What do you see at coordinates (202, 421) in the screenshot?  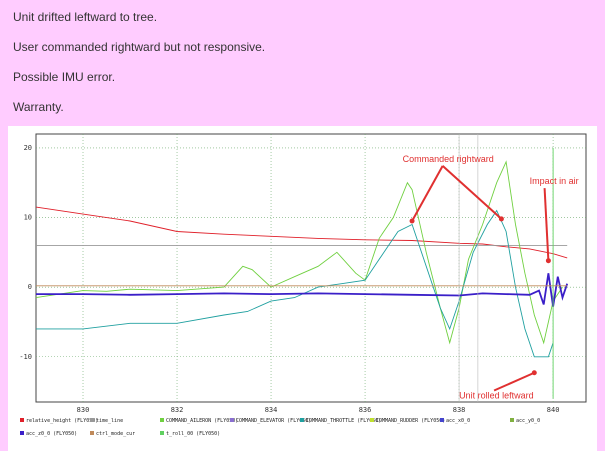 I see `legend-label: COMMAND_AILERON (FLY050)` at bounding box center [202, 421].